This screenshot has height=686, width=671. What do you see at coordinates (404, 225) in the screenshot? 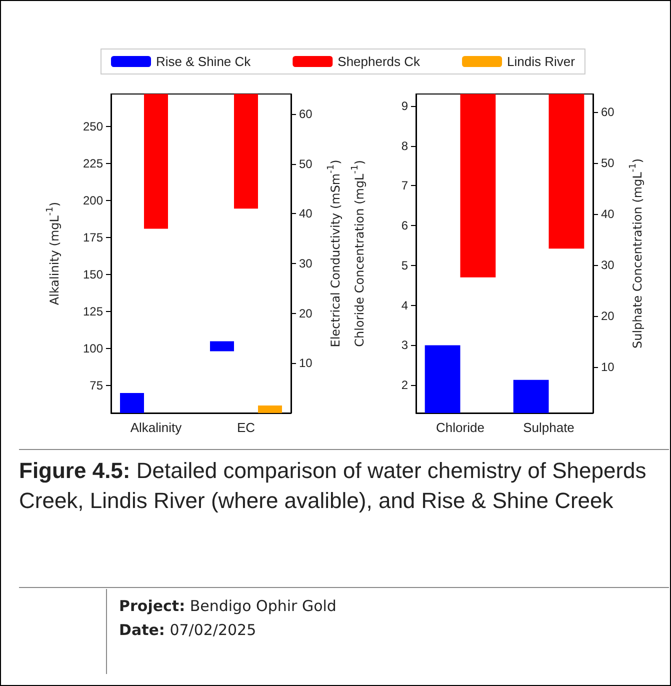
I see `y-tick-label: 6` at bounding box center [404, 225].